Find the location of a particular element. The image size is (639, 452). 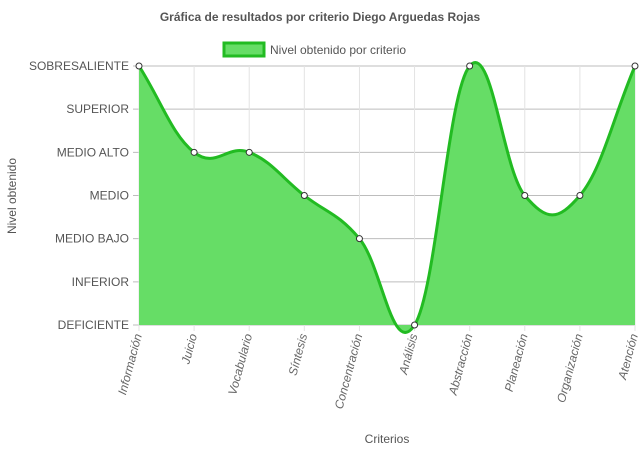

legend-label: Nivel obtenido por criterio is located at coordinates (338, 50).